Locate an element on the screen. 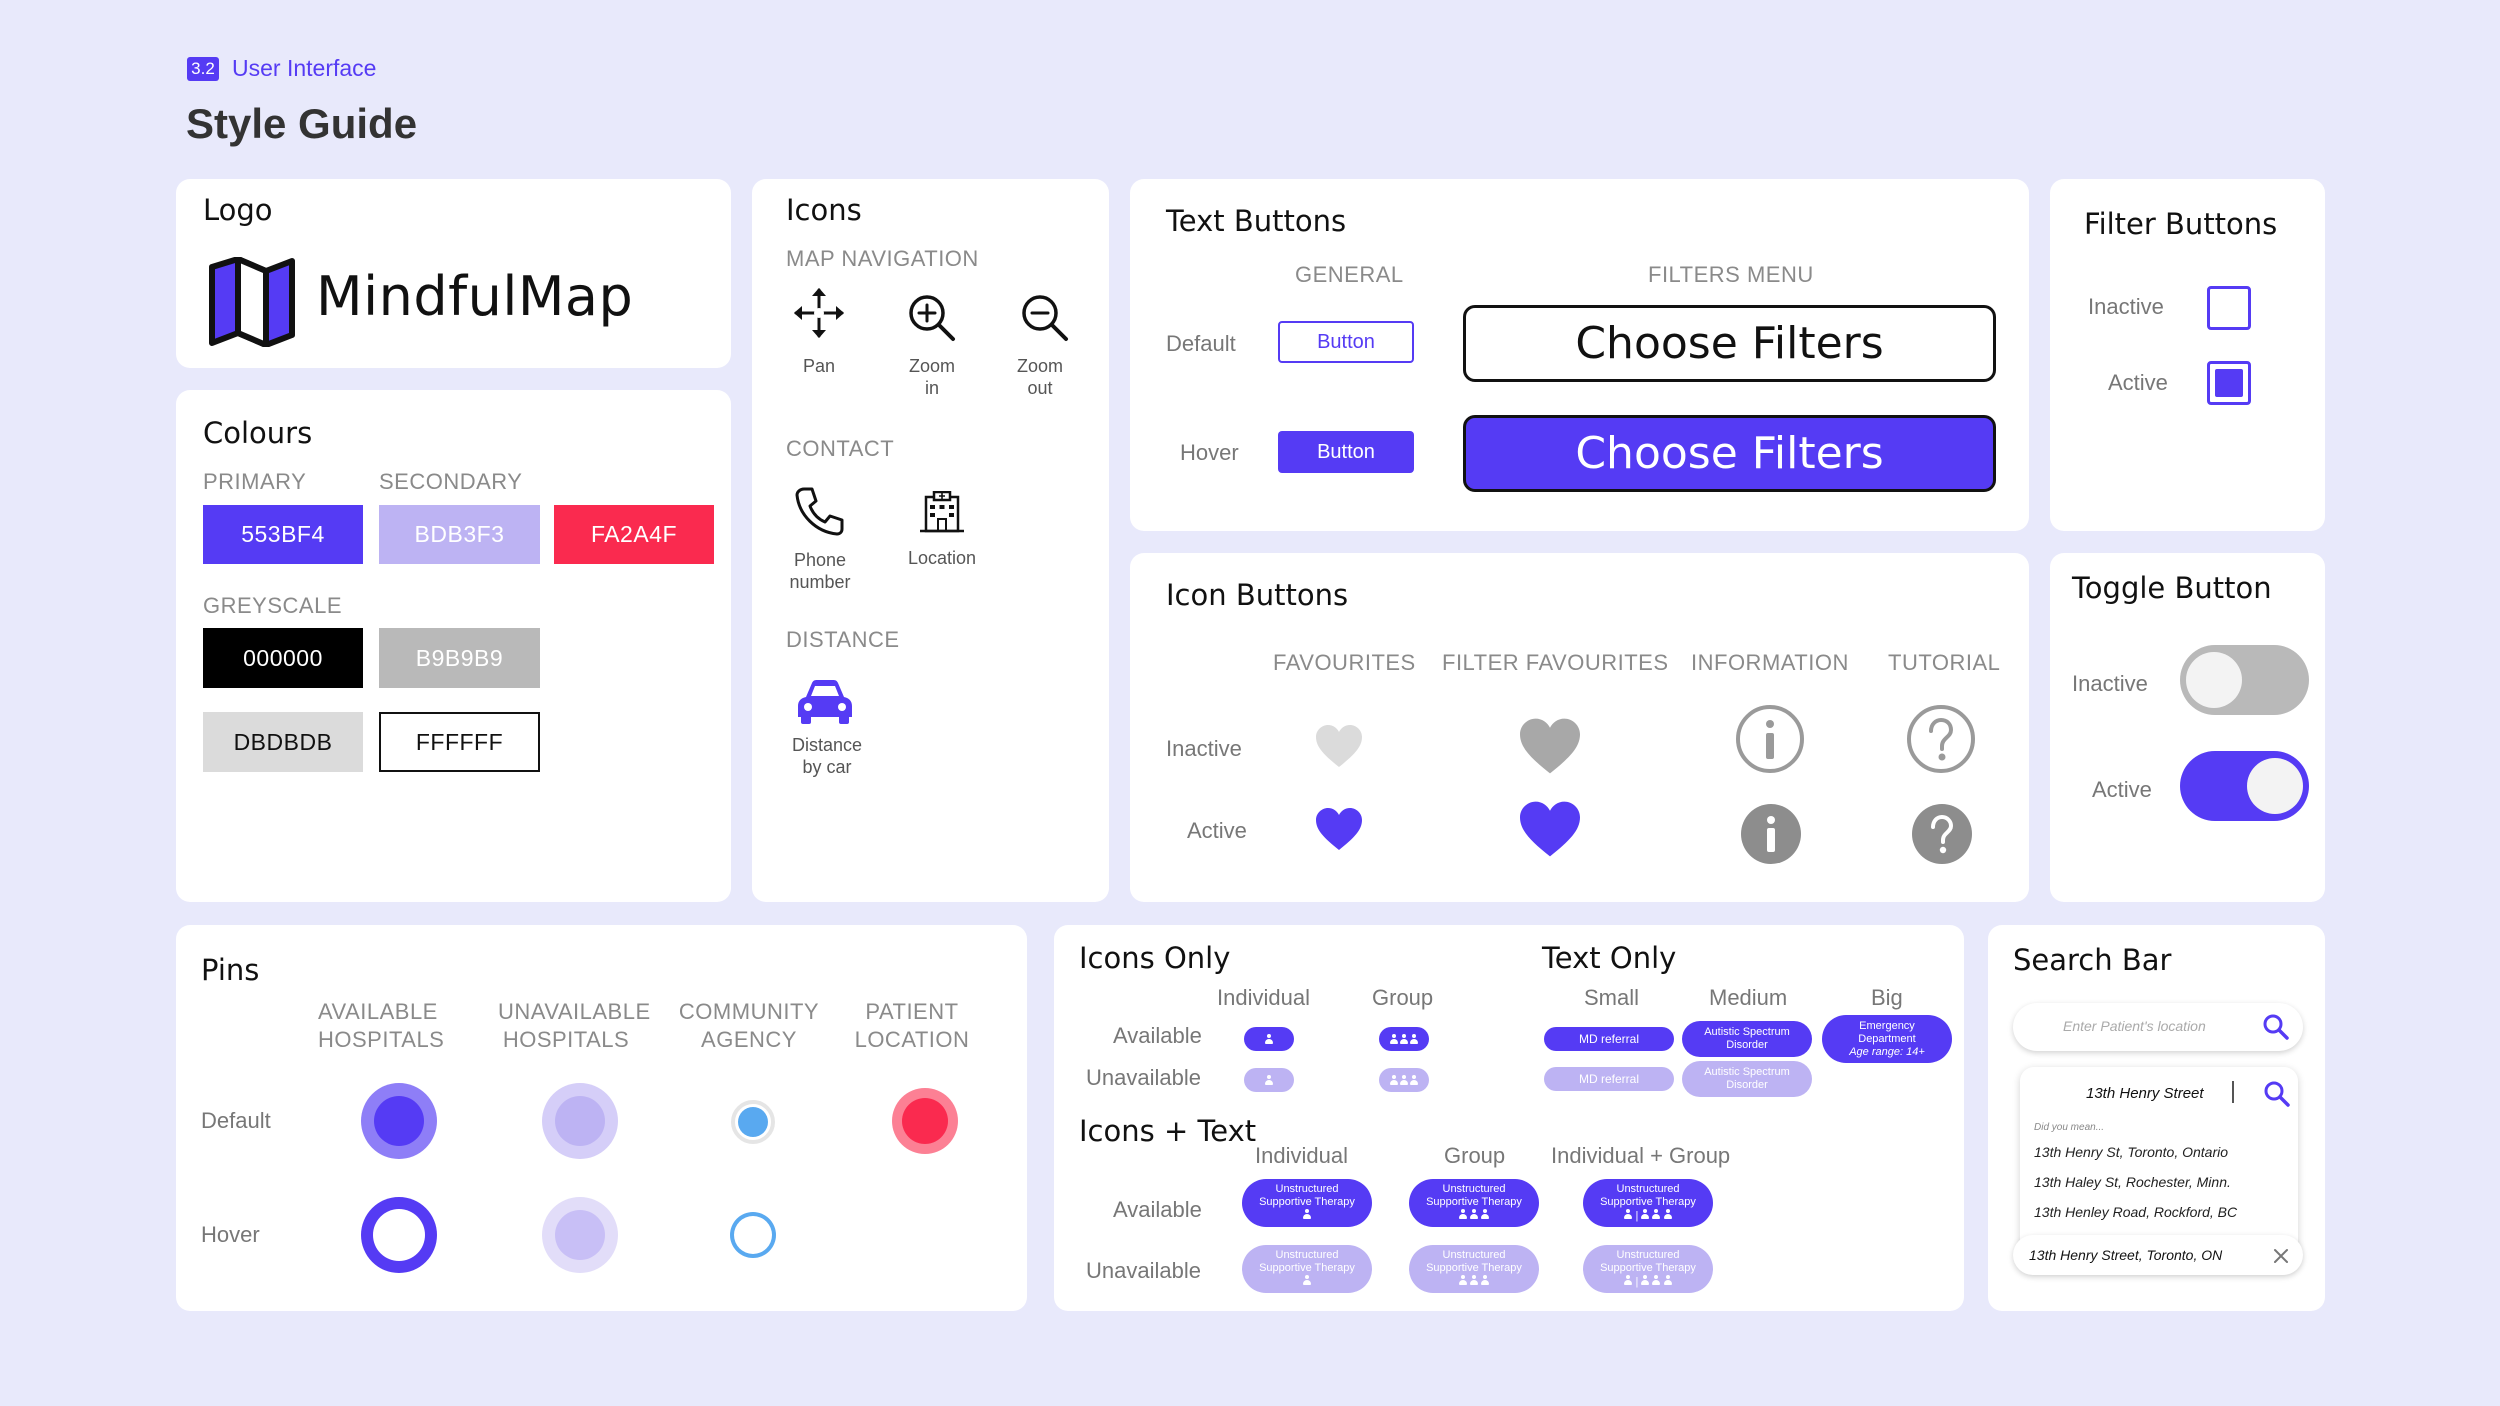 The width and height of the screenshot is (2500, 1406). choose-filters-button-default: Choose Filters is located at coordinates (1729, 343).